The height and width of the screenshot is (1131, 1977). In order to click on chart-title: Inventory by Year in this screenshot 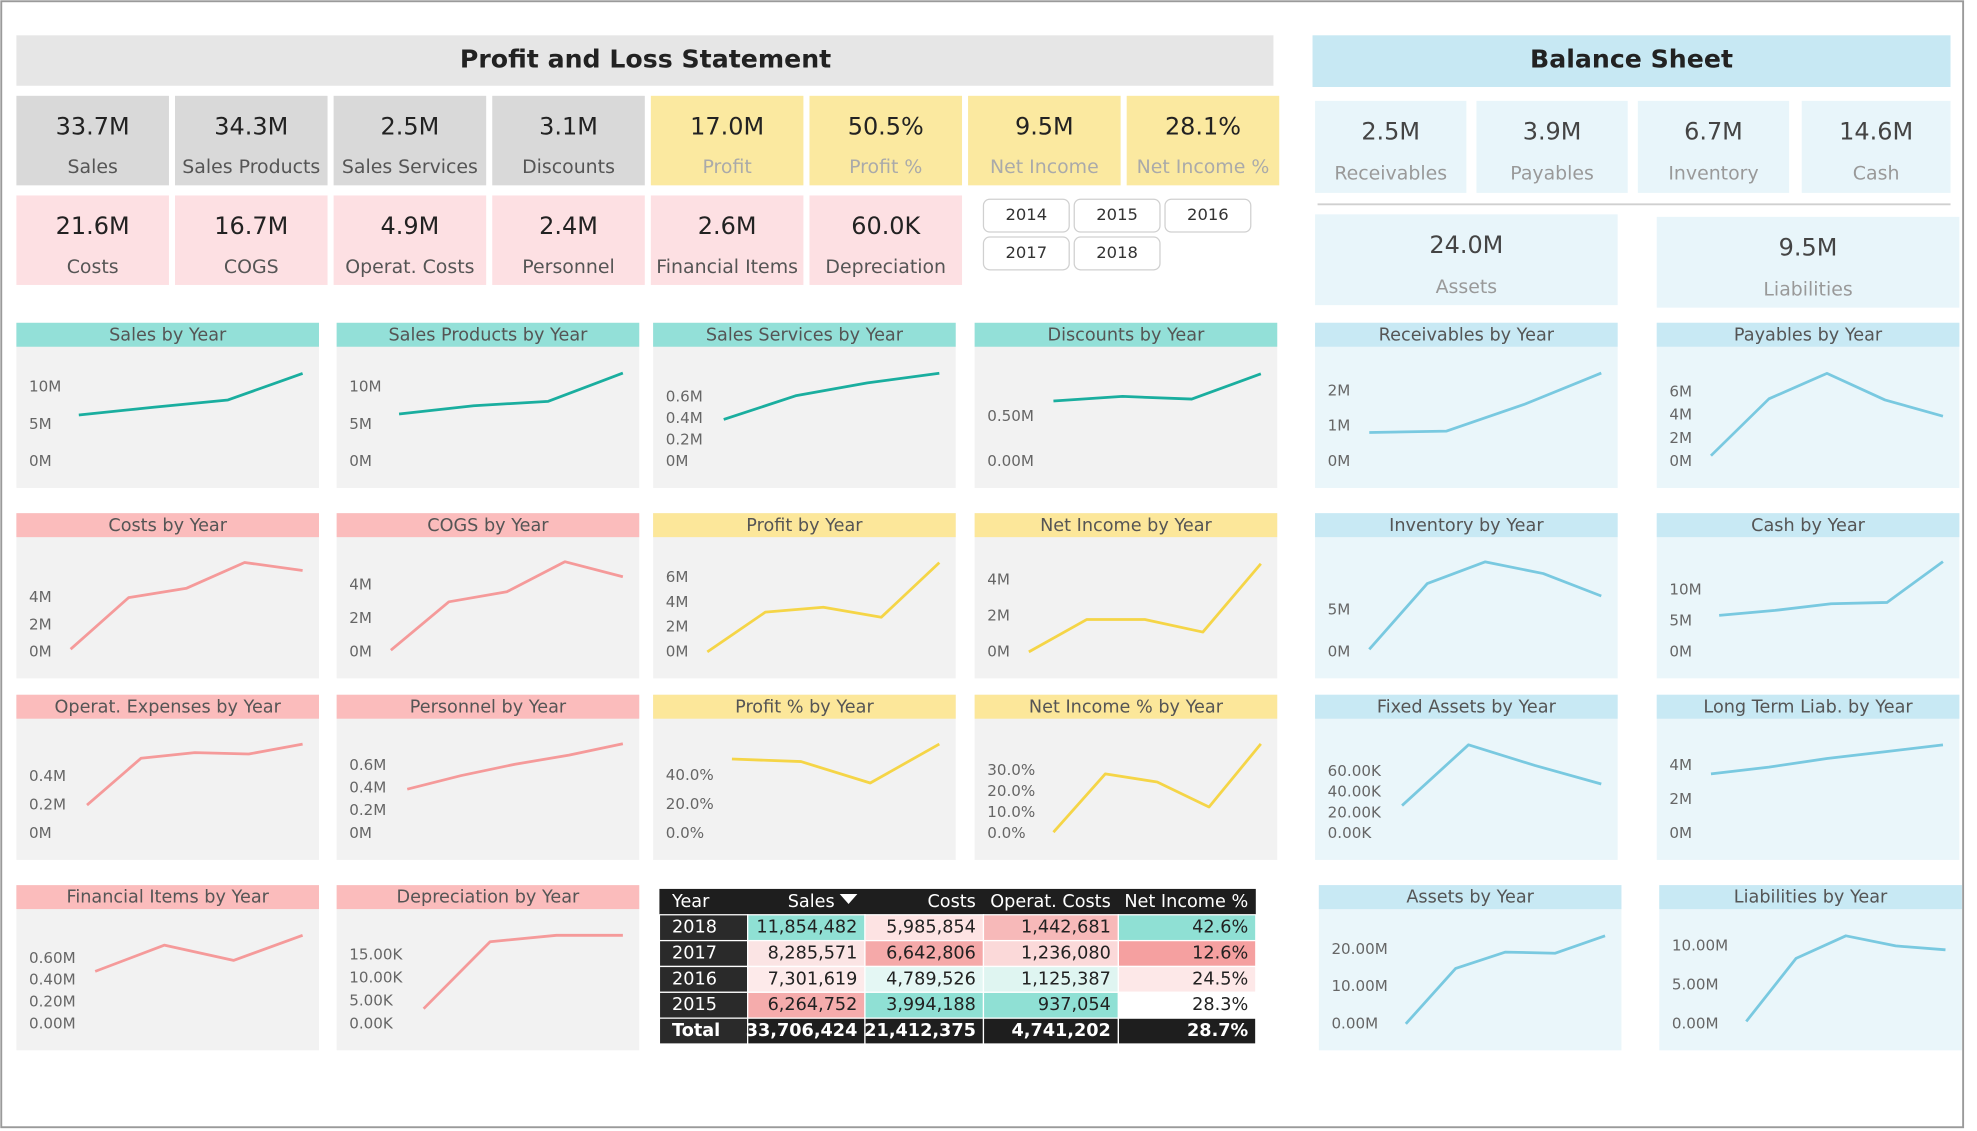, I will do `click(1466, 526)`.